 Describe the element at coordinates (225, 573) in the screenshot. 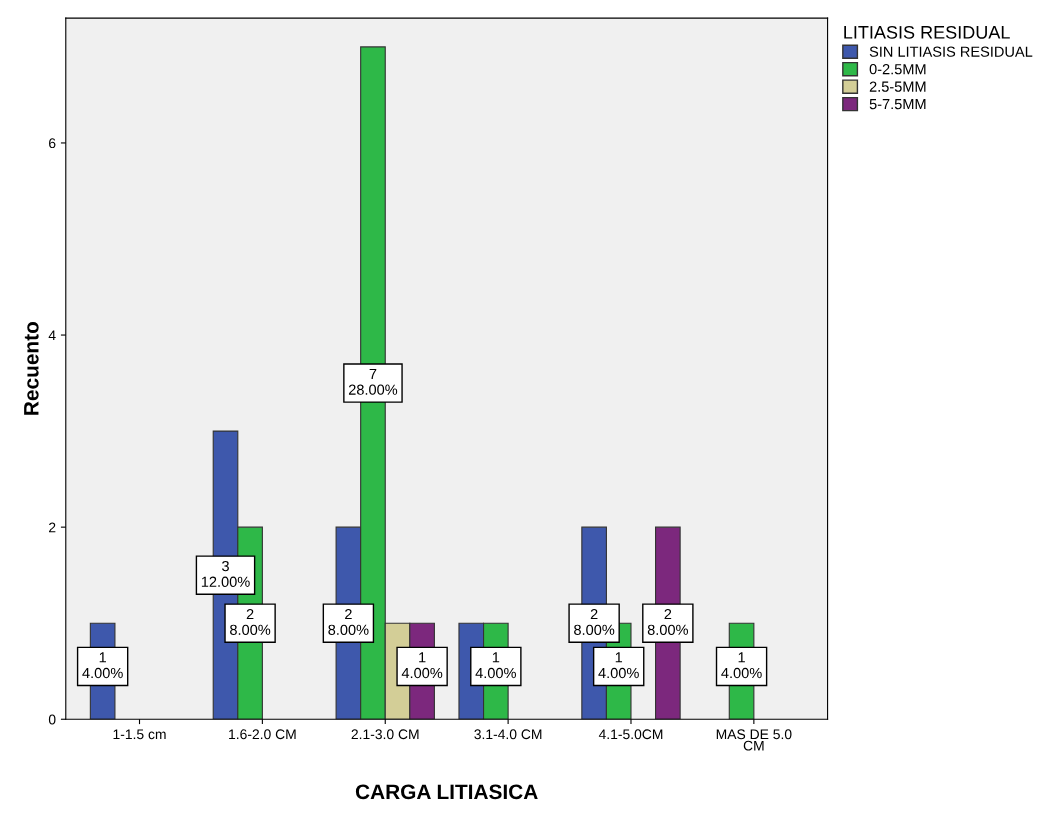

I see `data-label: 3 12.00%` at that location.